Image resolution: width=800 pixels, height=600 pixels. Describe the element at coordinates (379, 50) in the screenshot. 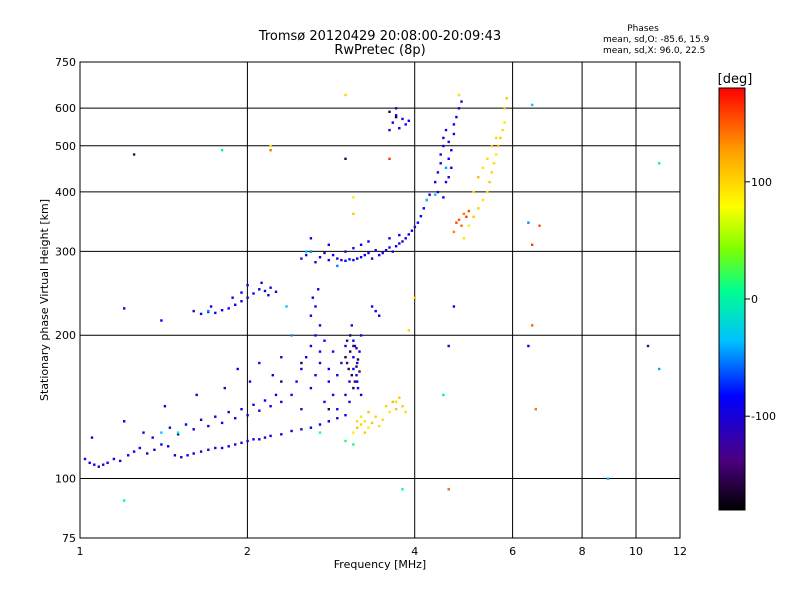

I see `chart-subtitle: RwPretec (8p)` at that location.